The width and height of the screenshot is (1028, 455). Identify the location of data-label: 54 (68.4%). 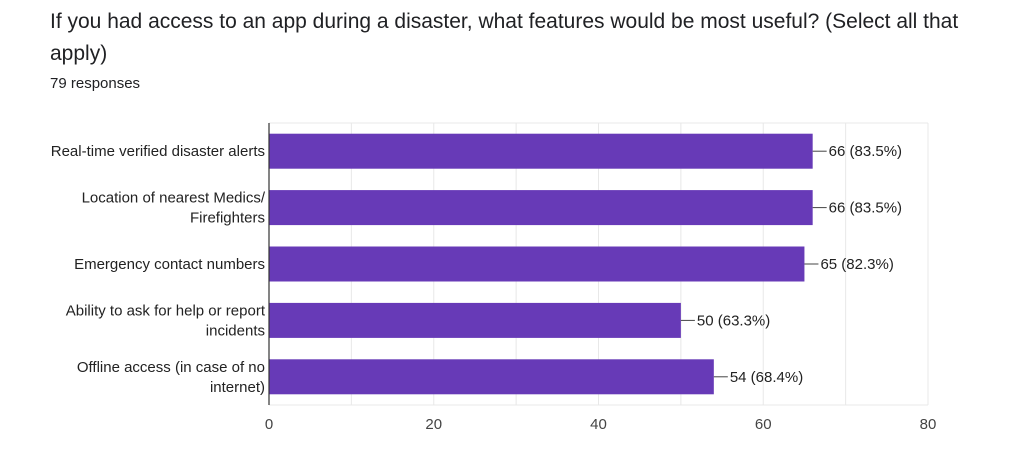
(766, 377).